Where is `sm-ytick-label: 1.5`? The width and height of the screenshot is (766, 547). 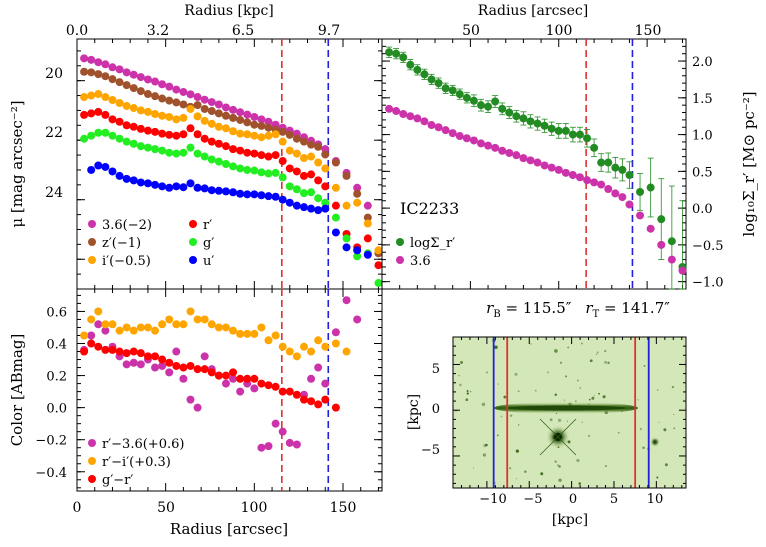 sm-ytick-label: 1.5 is located at coordinates (702, 99).